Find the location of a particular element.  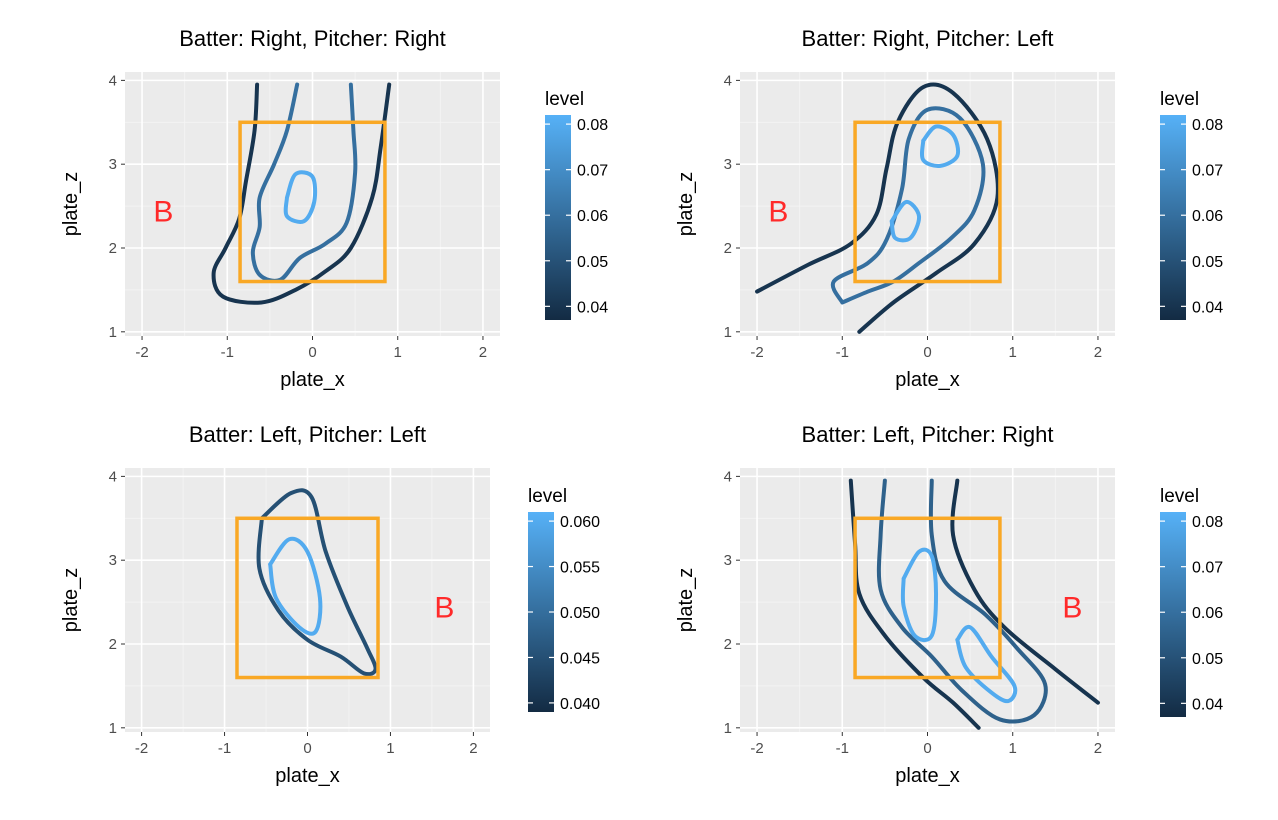

legend-label: 0.050 is located at coordinates (580, 613).